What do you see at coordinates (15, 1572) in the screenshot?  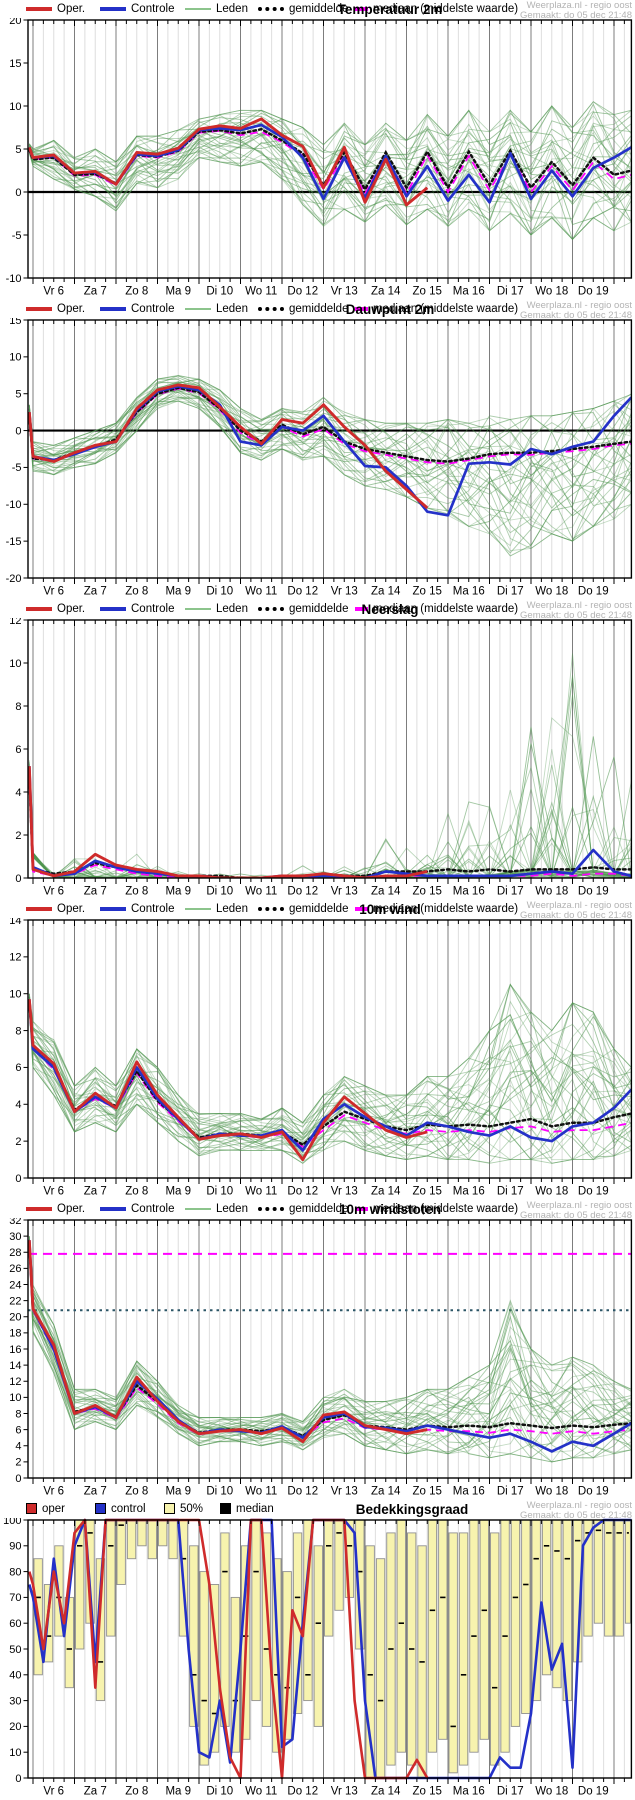 I see `svg-text: 80` at bounding box center [15, 1572].